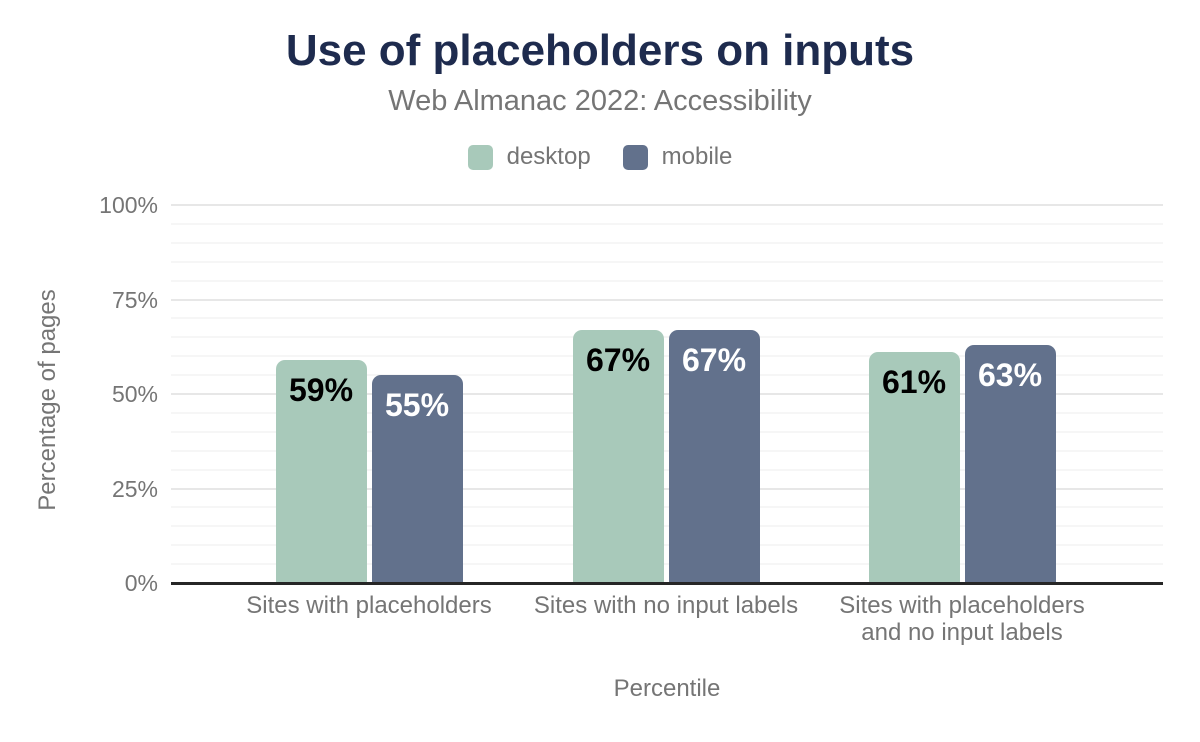  I want to click on x-category-label-sites-with-no-input-labels: Sites with no input labels, so click(666, 605).